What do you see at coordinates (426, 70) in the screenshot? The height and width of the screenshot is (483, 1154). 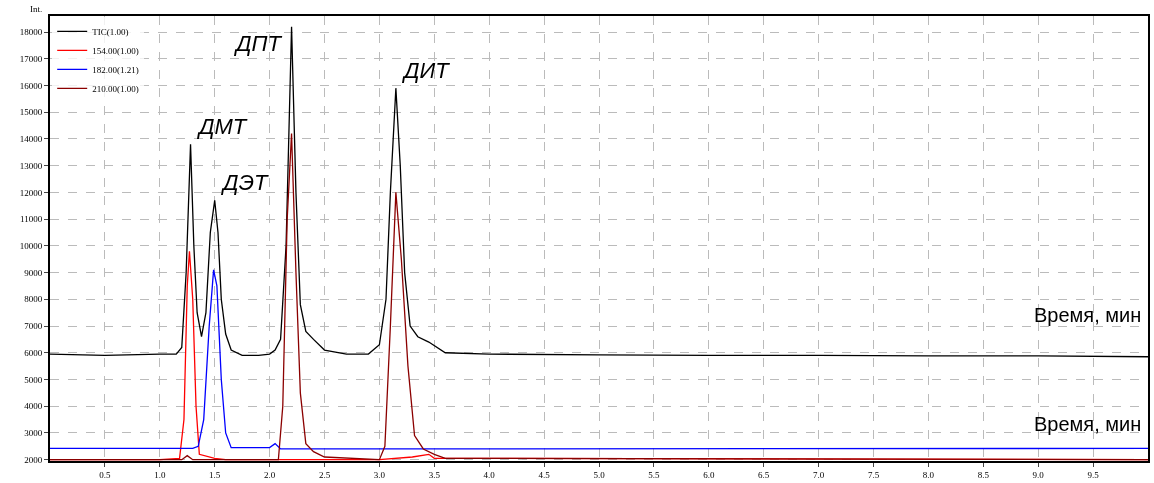 I see `annotation: ДИТ` at bounding box center [426, 70].